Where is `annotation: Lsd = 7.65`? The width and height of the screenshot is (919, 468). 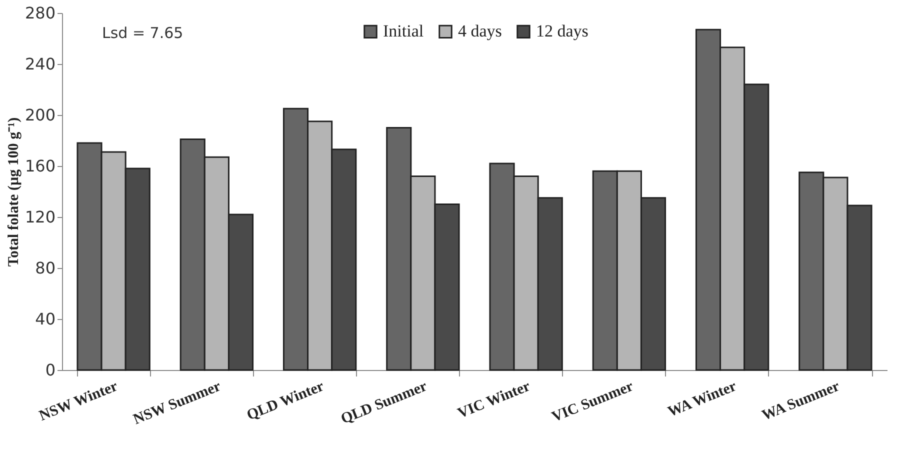 annotation: Lsd = 7.65 is located at coordinates (143, 33).